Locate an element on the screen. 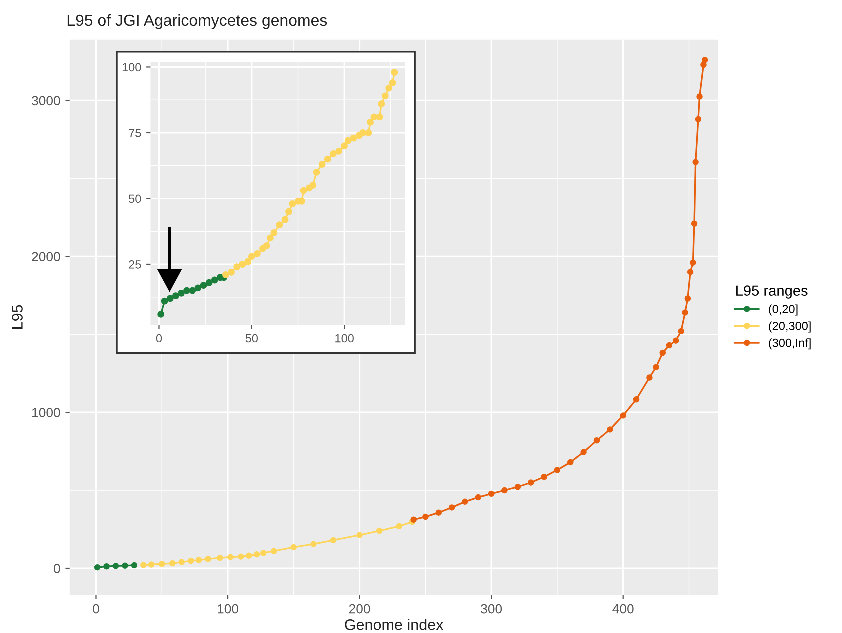  y-tick-label: 25 is located at coordinates (135, 264).